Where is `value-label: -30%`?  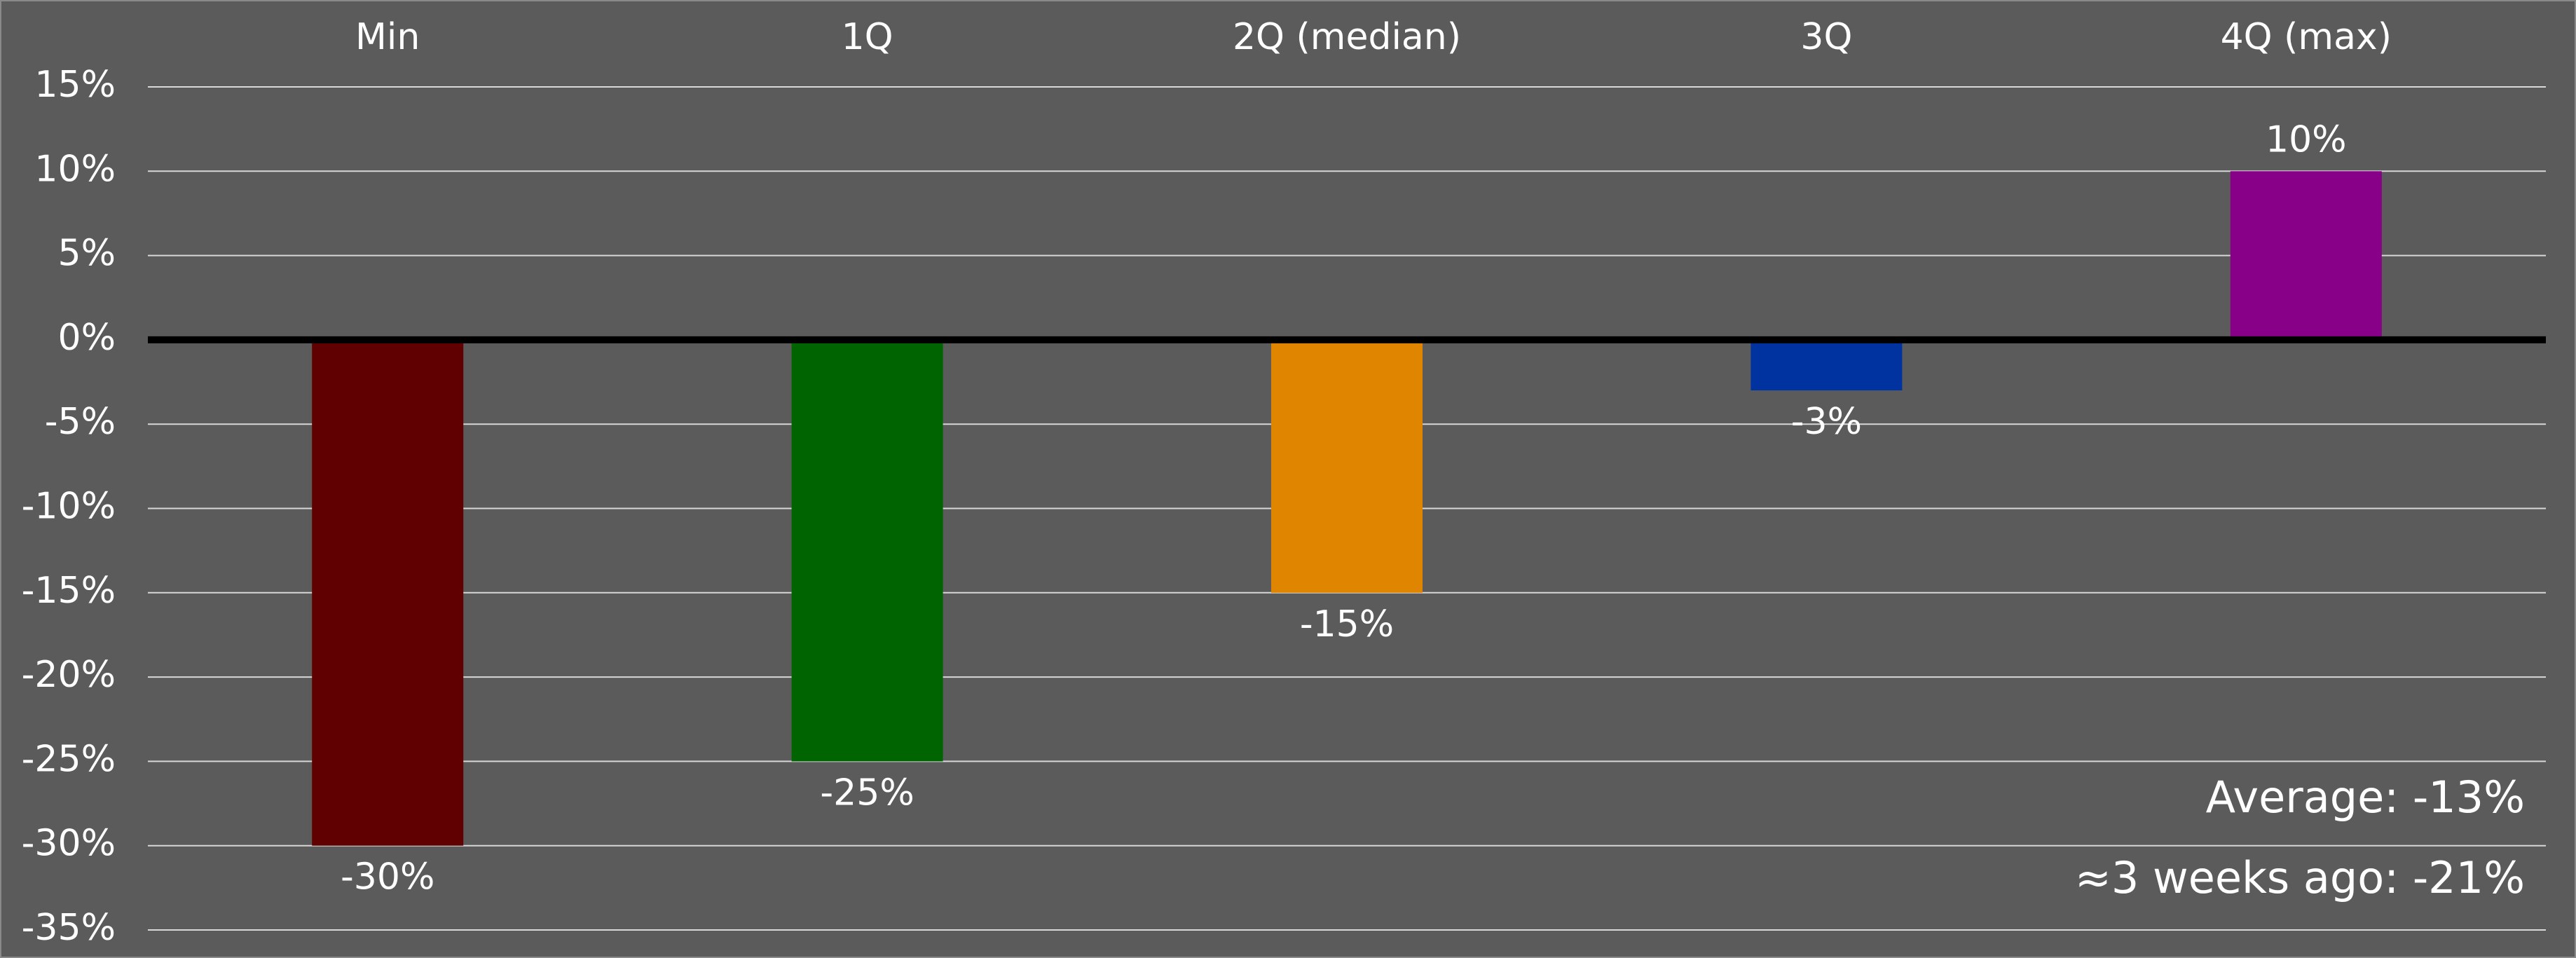 value-label: -30% is located at coordinates (387, 877).